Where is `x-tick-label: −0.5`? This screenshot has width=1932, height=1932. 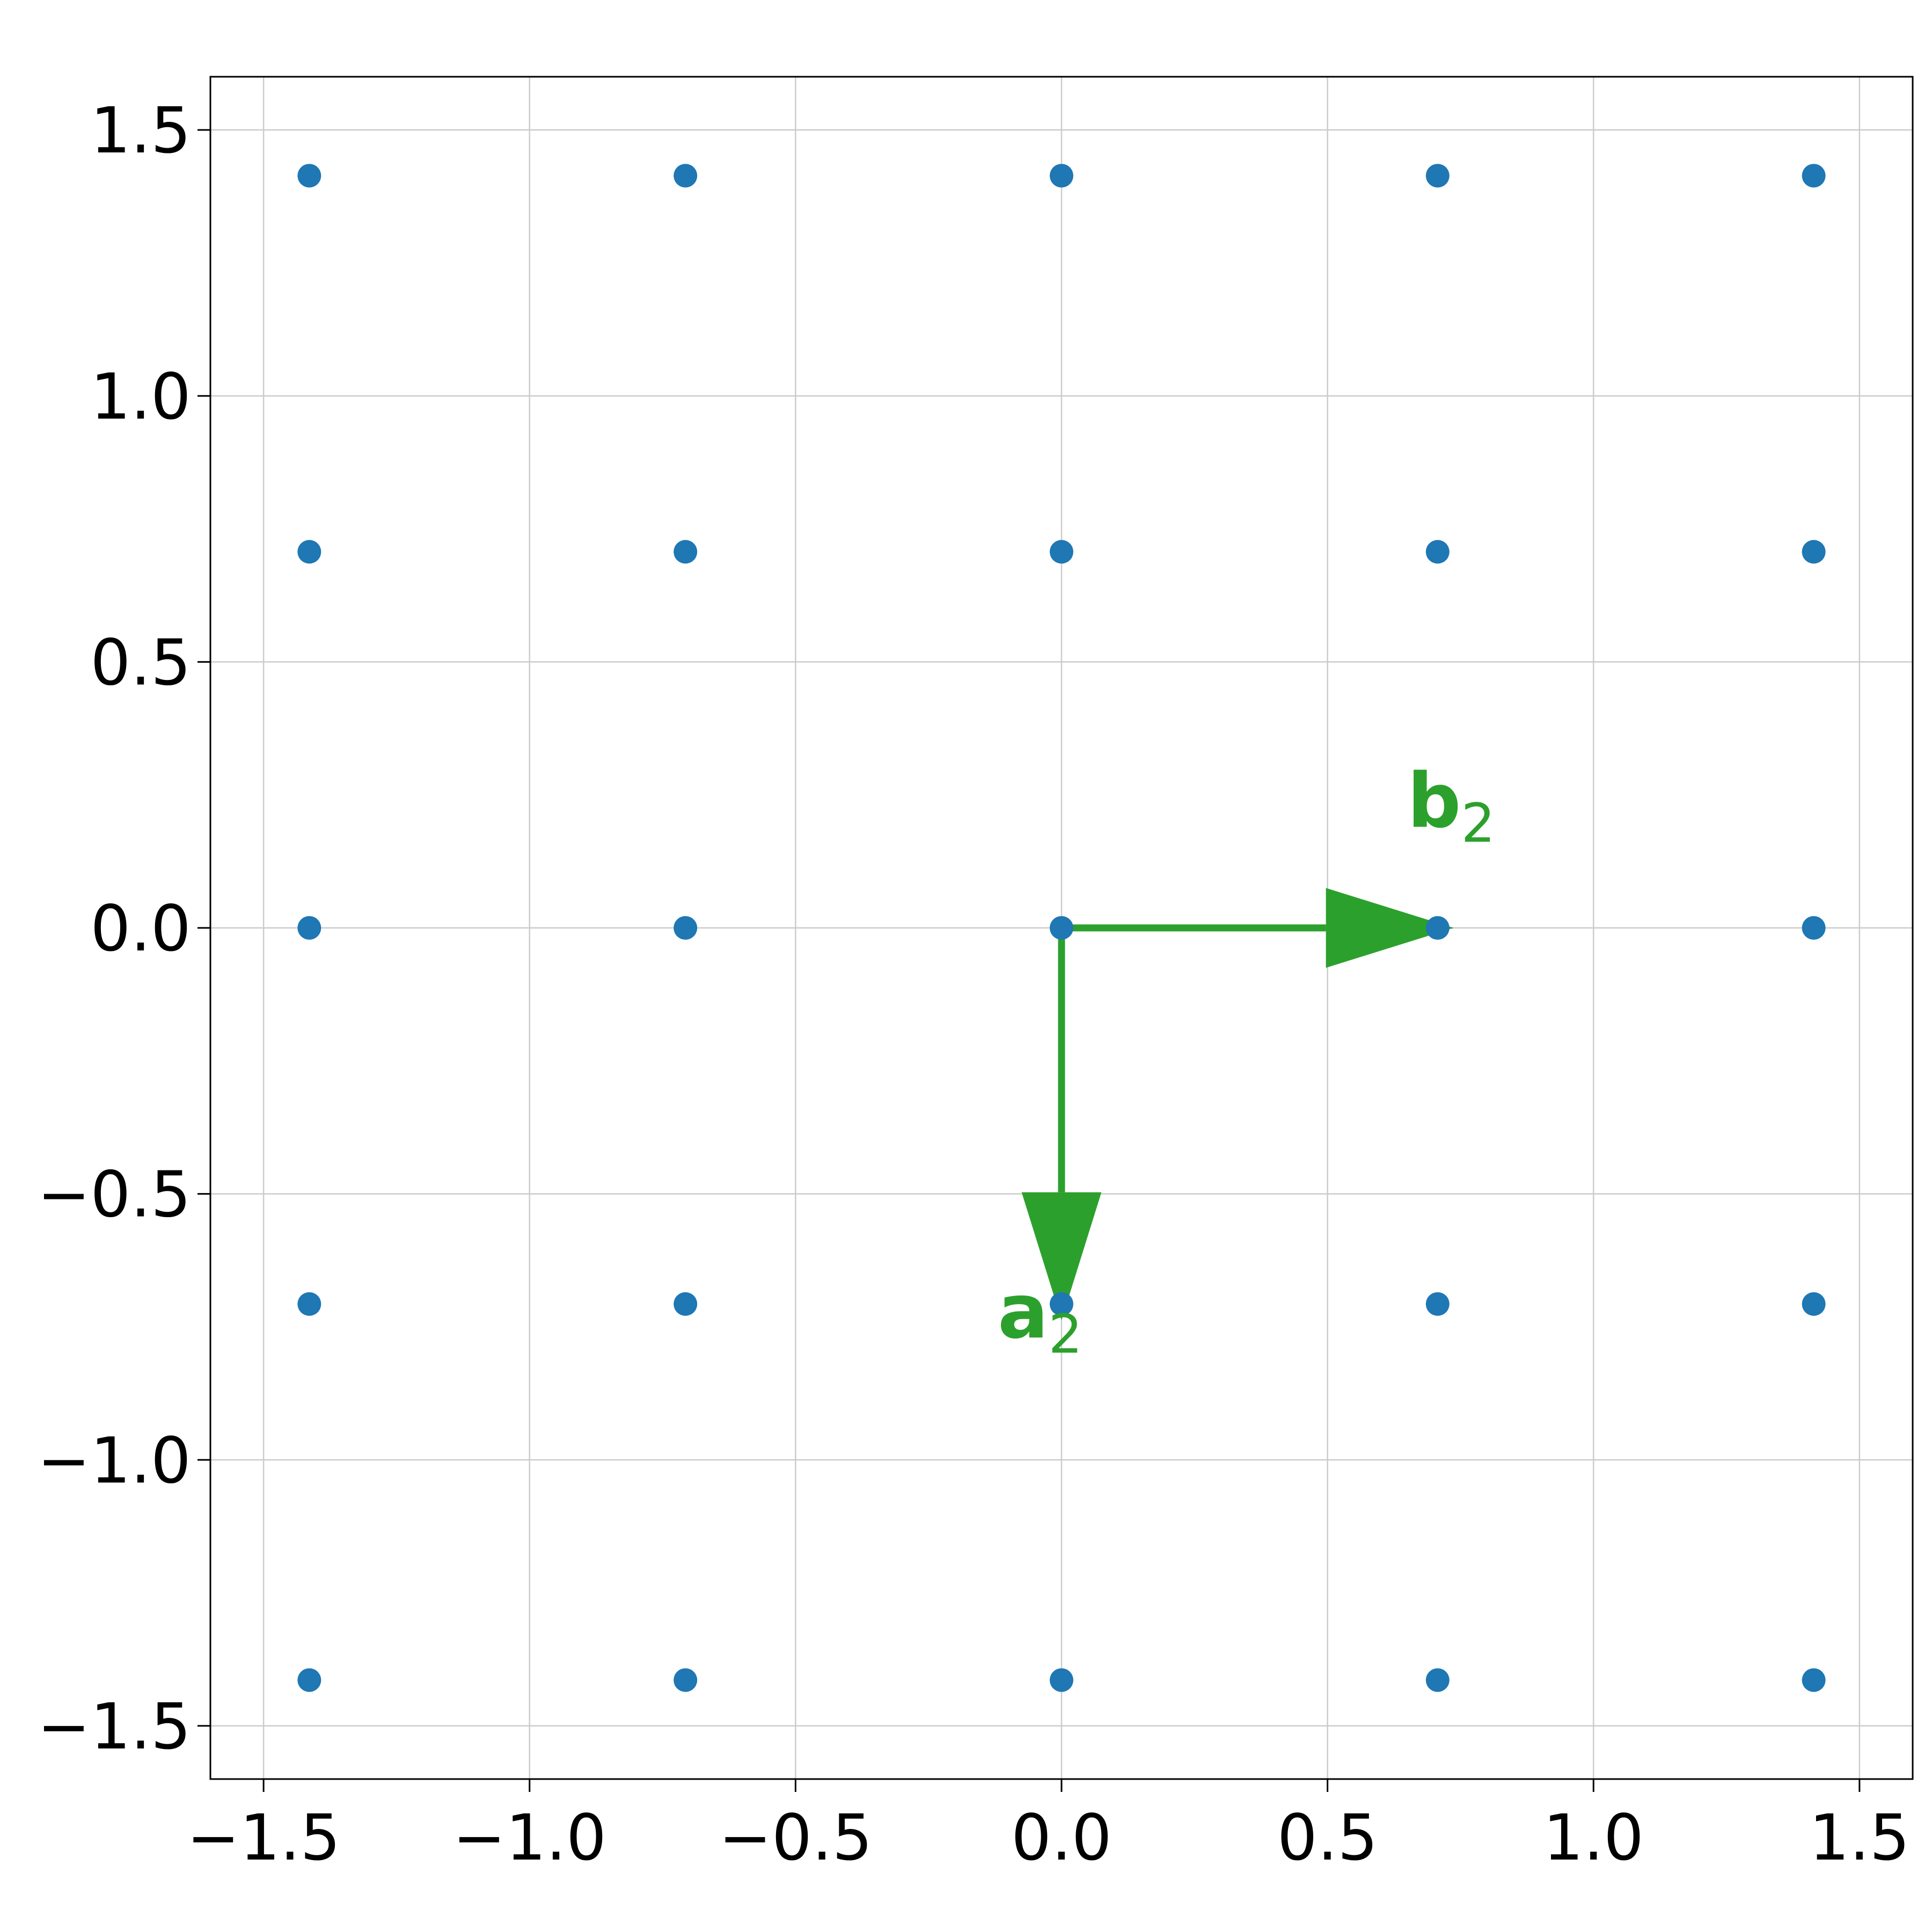
x-tick-label: −0.5 is located at coordinates (796, 1838).